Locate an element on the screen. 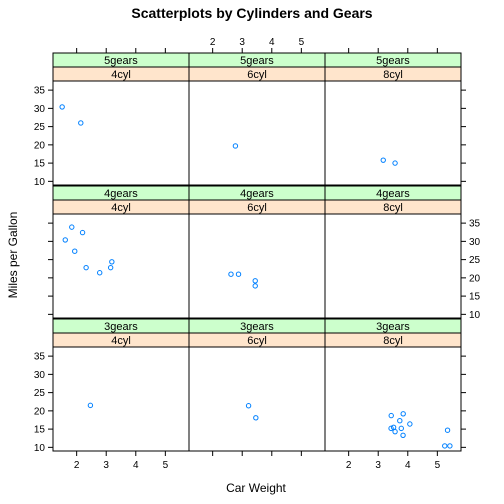 Image resolution: width=504 pixels, height=504 pixels. y-axis-label: Miles per Gallon is located at coordinates (13, 255).